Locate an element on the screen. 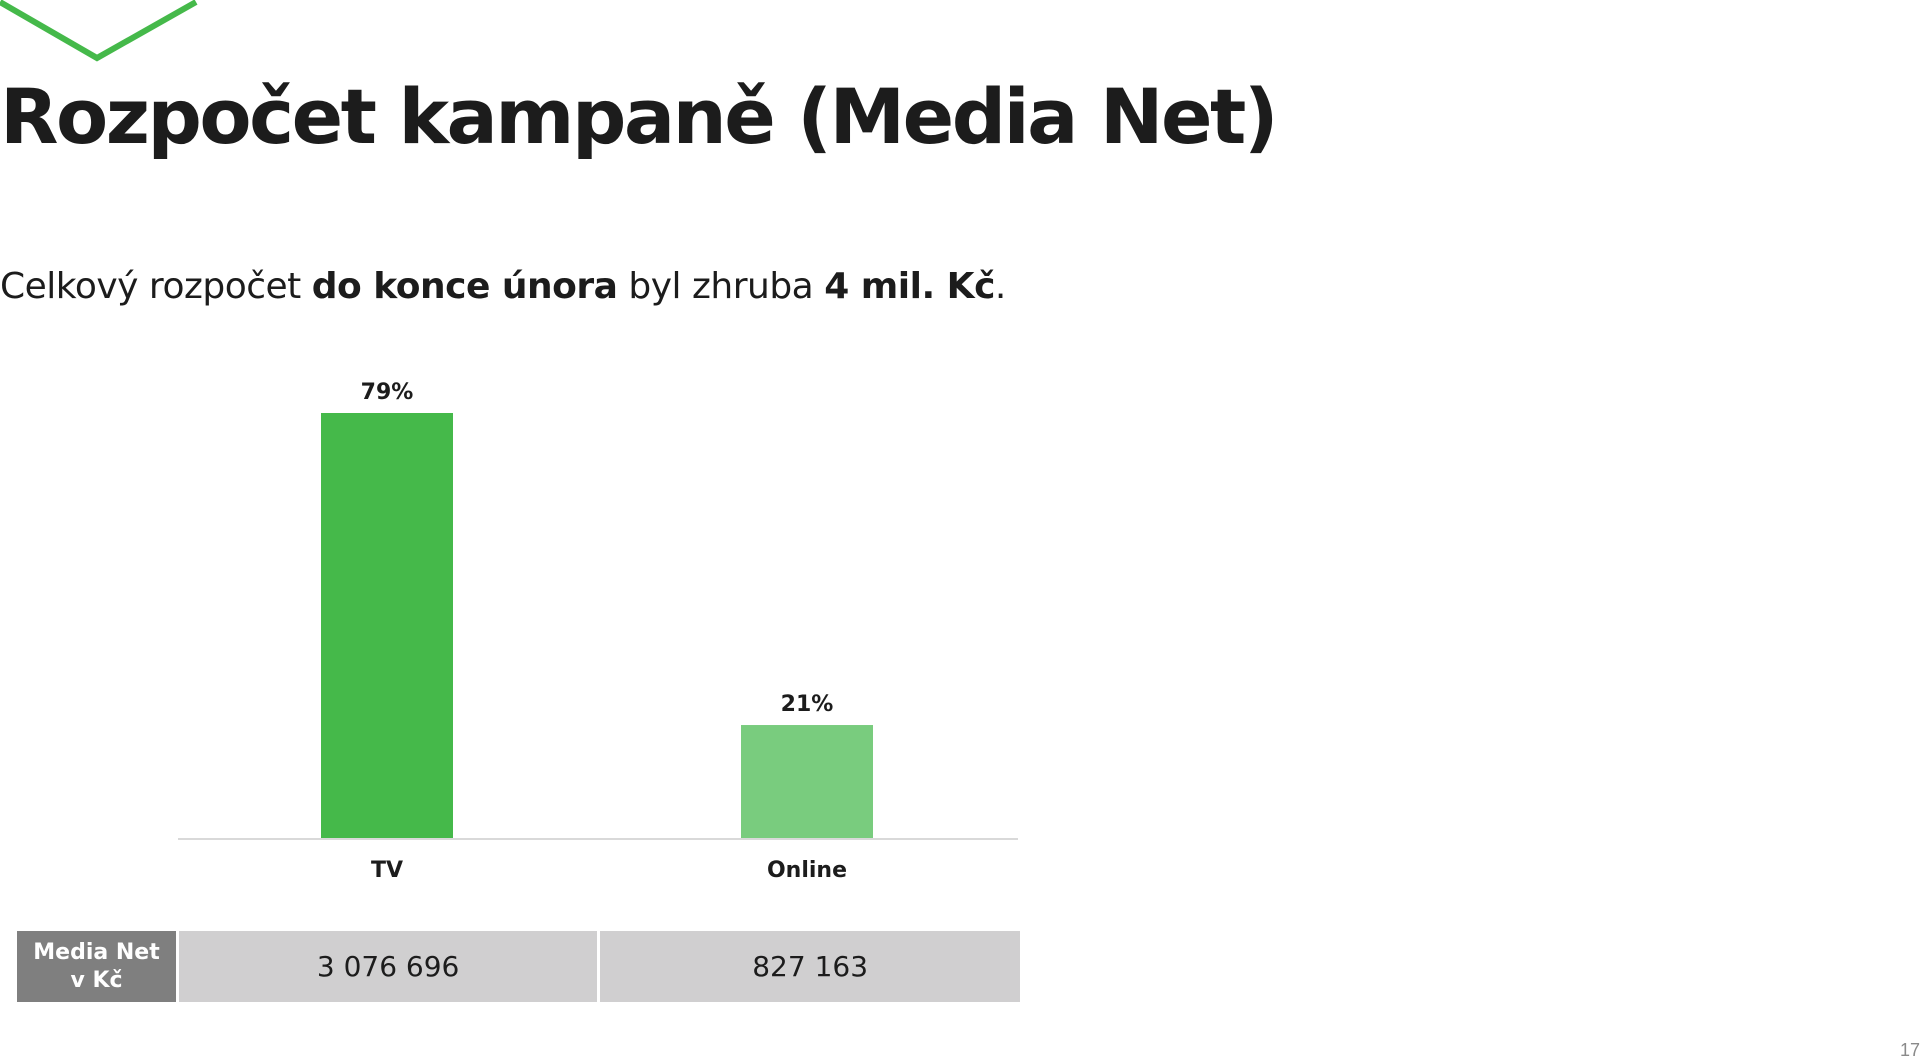 The height and width of the screenshot is (1061, 1920). subtitle-text: byl zhruba is located at coordinates (721, 286).